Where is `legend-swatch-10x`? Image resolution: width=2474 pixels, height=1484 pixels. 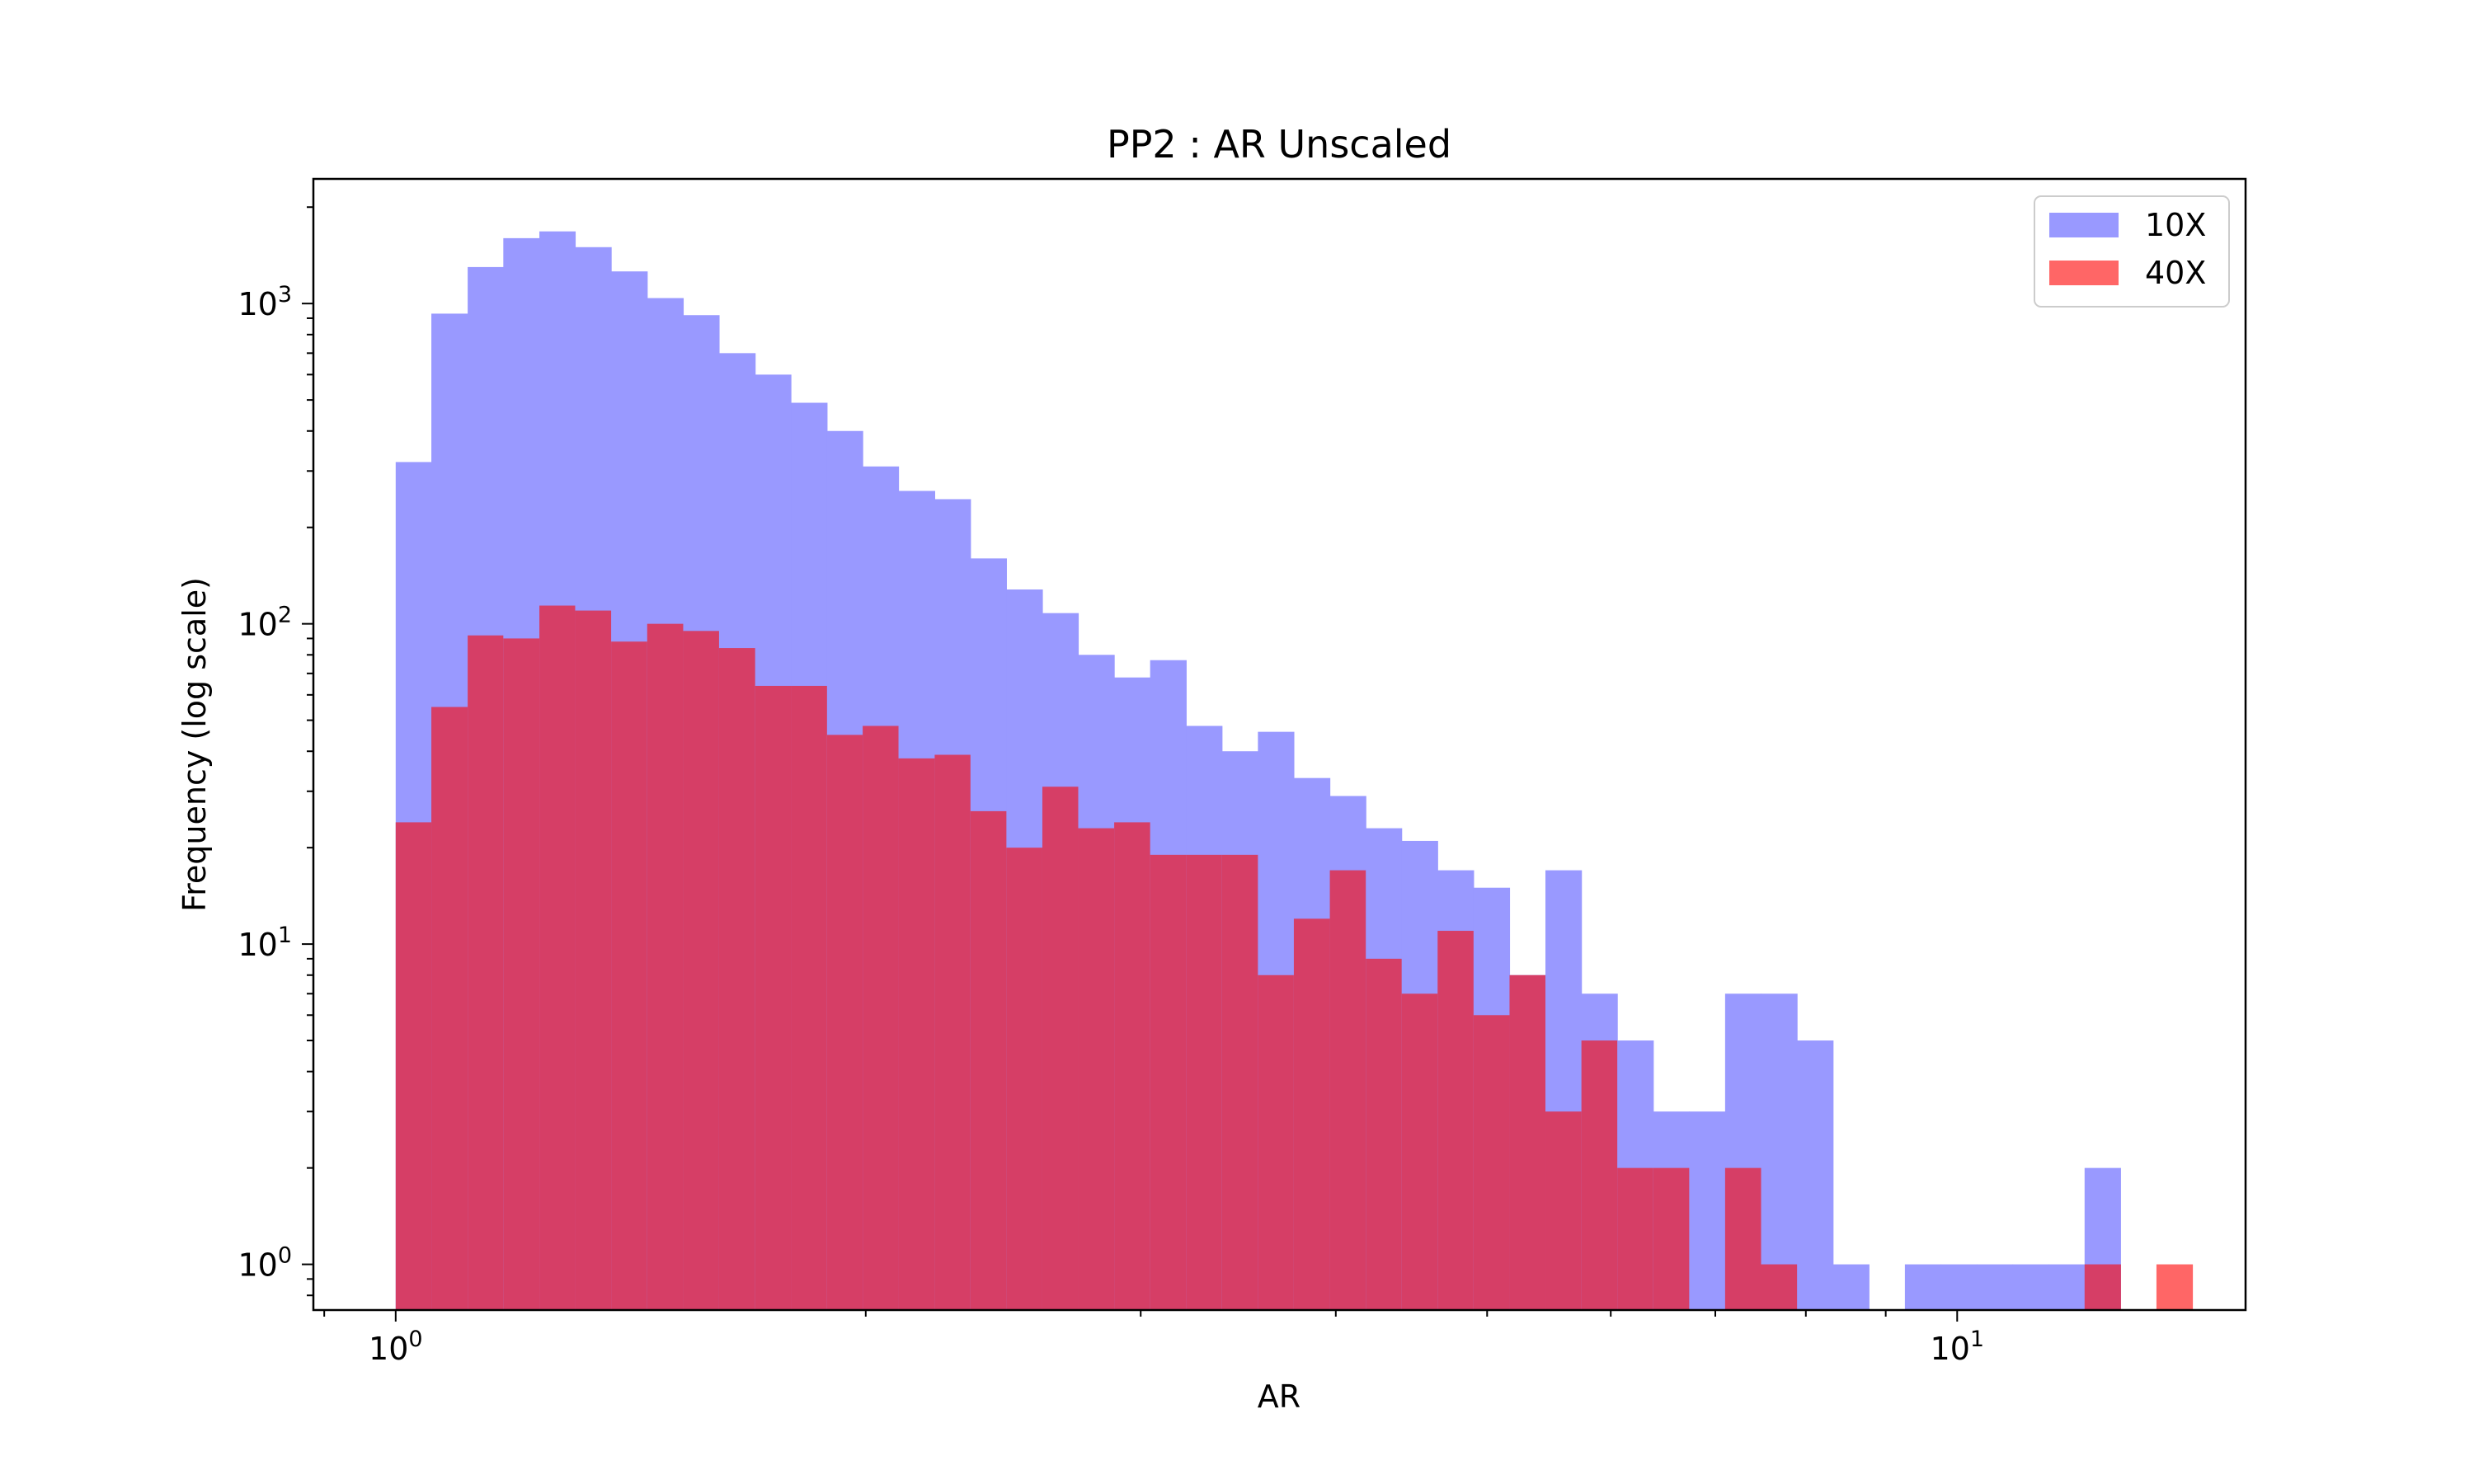
legend-swatch-10x is located at coordinates (2084, 225).